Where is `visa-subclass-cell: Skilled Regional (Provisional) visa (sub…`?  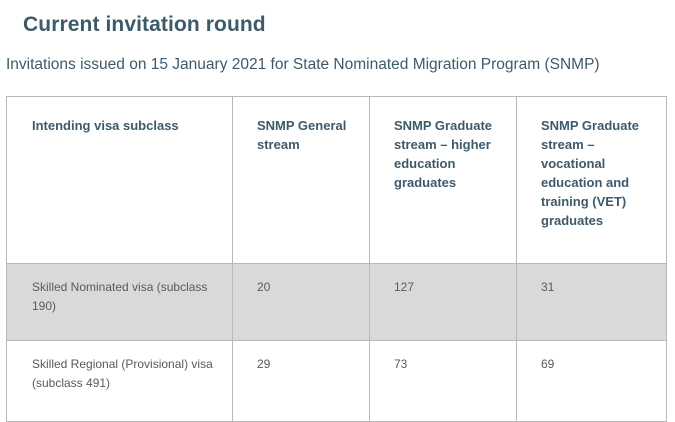 visa-subclass-cell: Skilled Regional (Provisional) visa (sub… is located at coordinates (119, 381).